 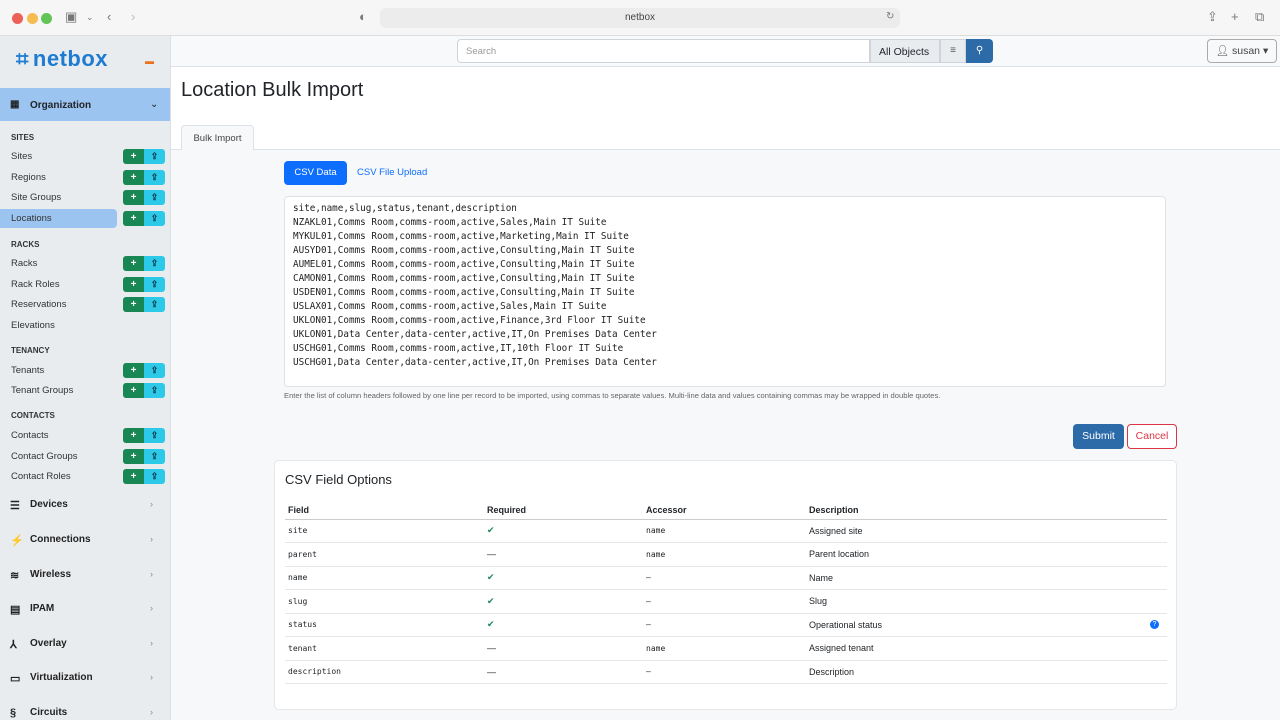 What do you see at coordinates (24, 263) in the screenshot?
I see `sidebar-item-racks: Racks` at bounding box center [24, 263].